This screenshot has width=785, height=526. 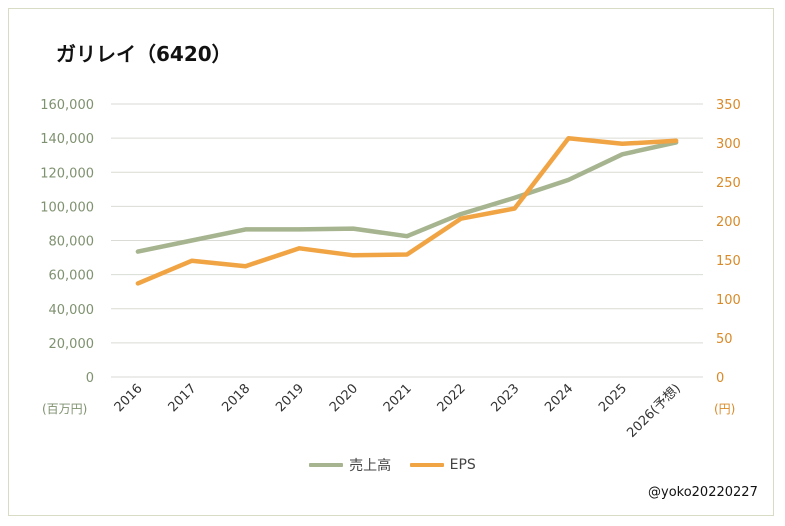 What do you see at coordinates (720, 378) in the screenshot?
I see `y-right-tick-label: 0` at bounding box center [720, 378].